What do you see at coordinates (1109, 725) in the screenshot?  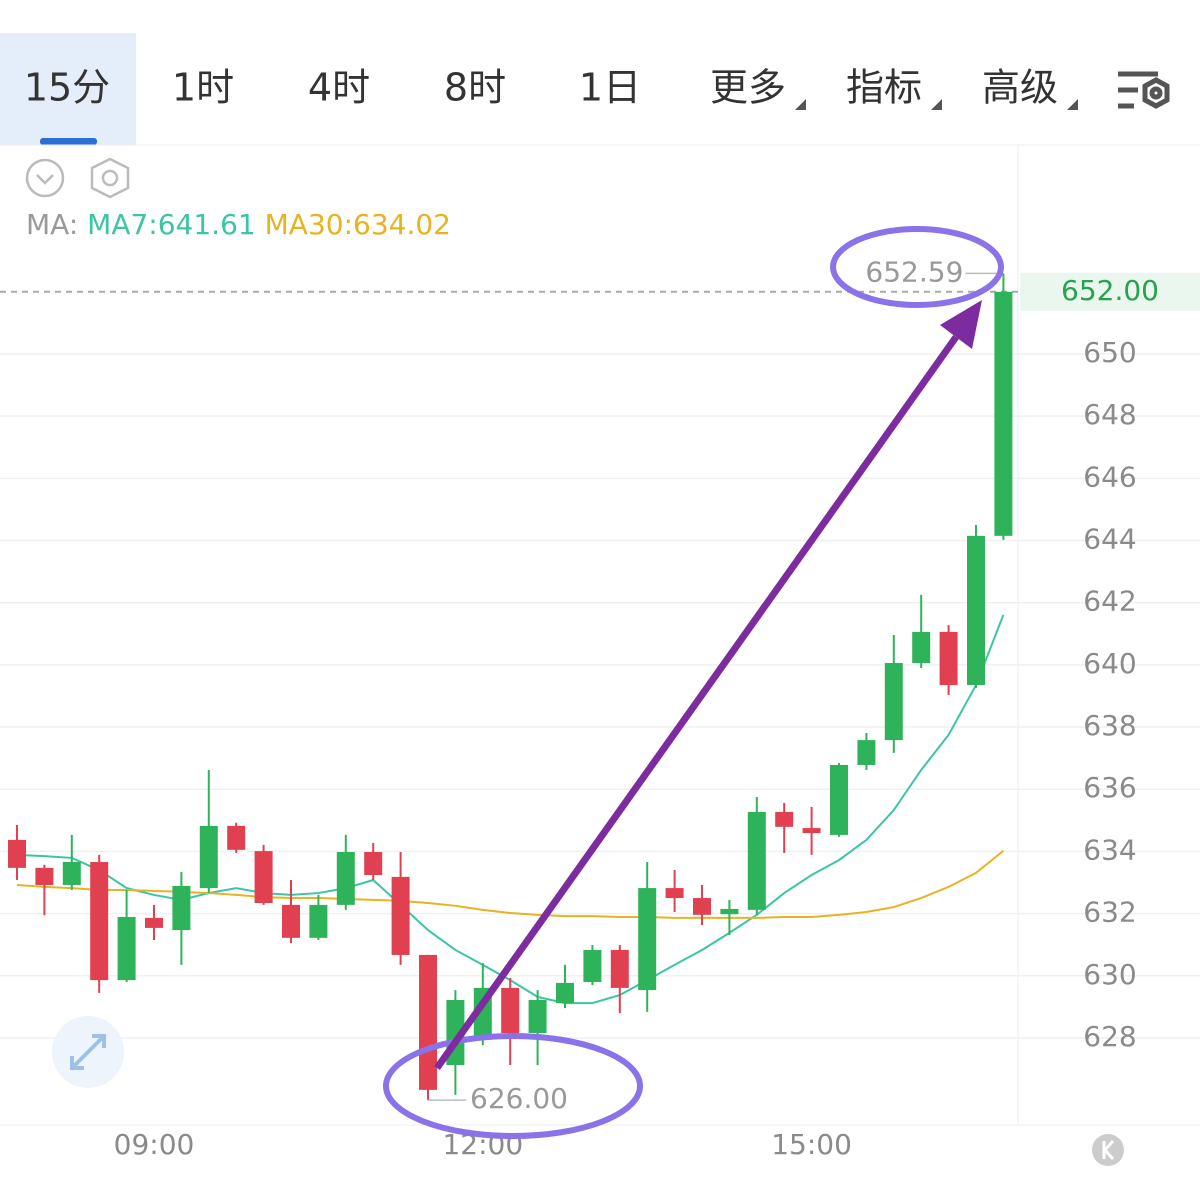 I see `y-tick-label: 638` at bounding box center [1109, 725].